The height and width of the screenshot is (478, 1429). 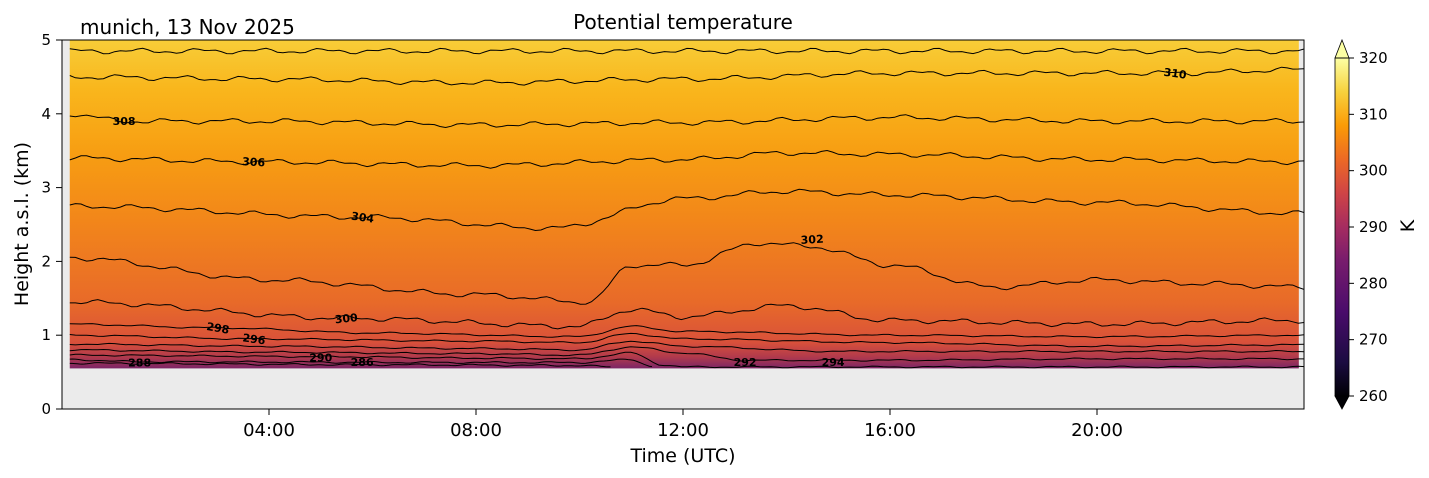 What do you see at coordinates (682, 456) in the screenshot?
I see `x-axis-label: Time (UTC)` at bounding box center [682, 456].